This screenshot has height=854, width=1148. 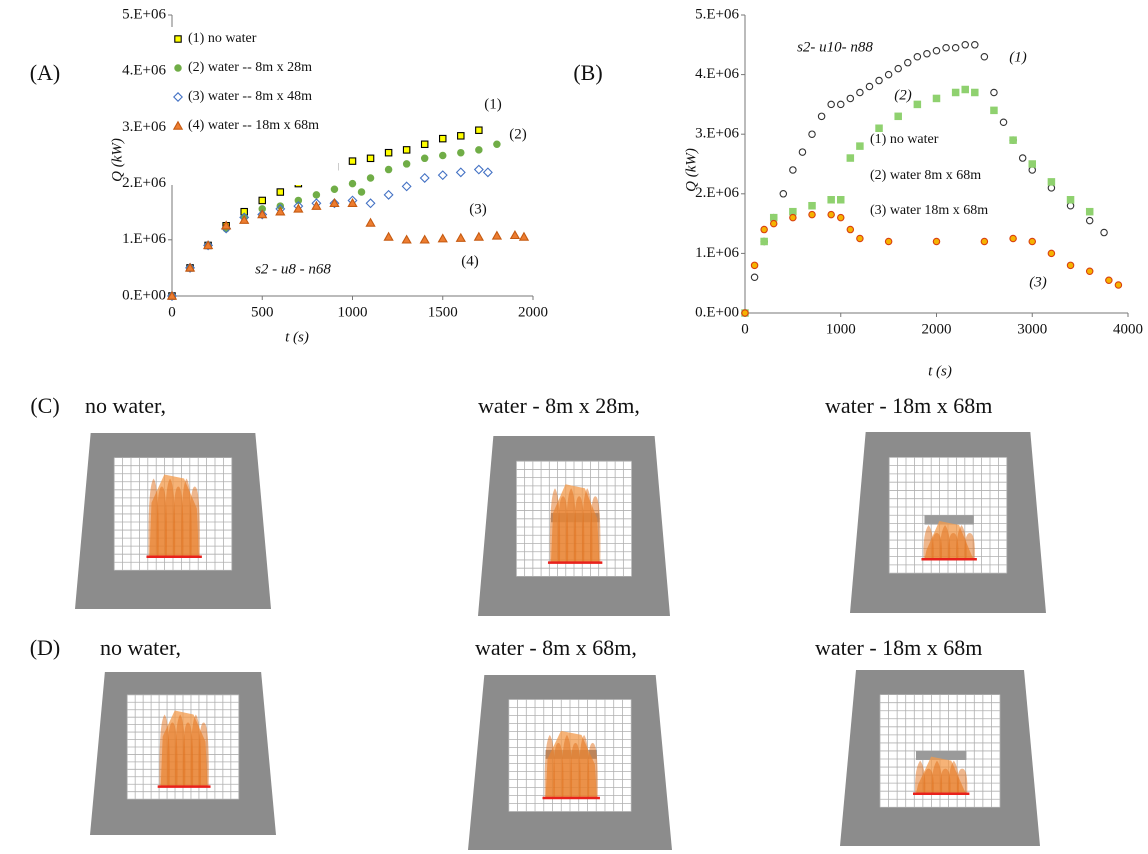 I want to click on legend-label: (3) water 18m x 68m, so click(x=929, y=210).